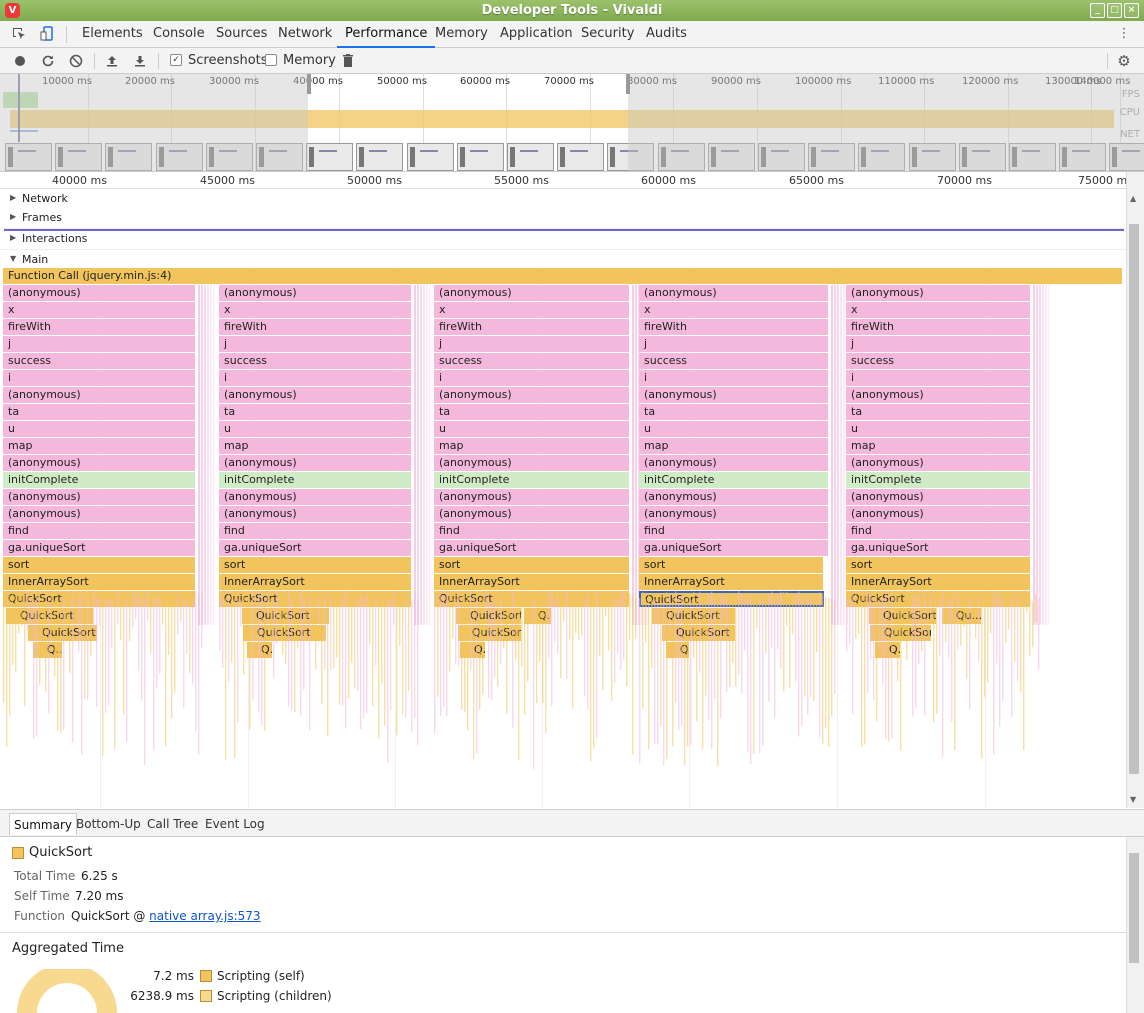 The image size is (1144, 1013). Describe the element at coordinates (315, 361) in the screenshot. I see `flame-bar: success` at that location.